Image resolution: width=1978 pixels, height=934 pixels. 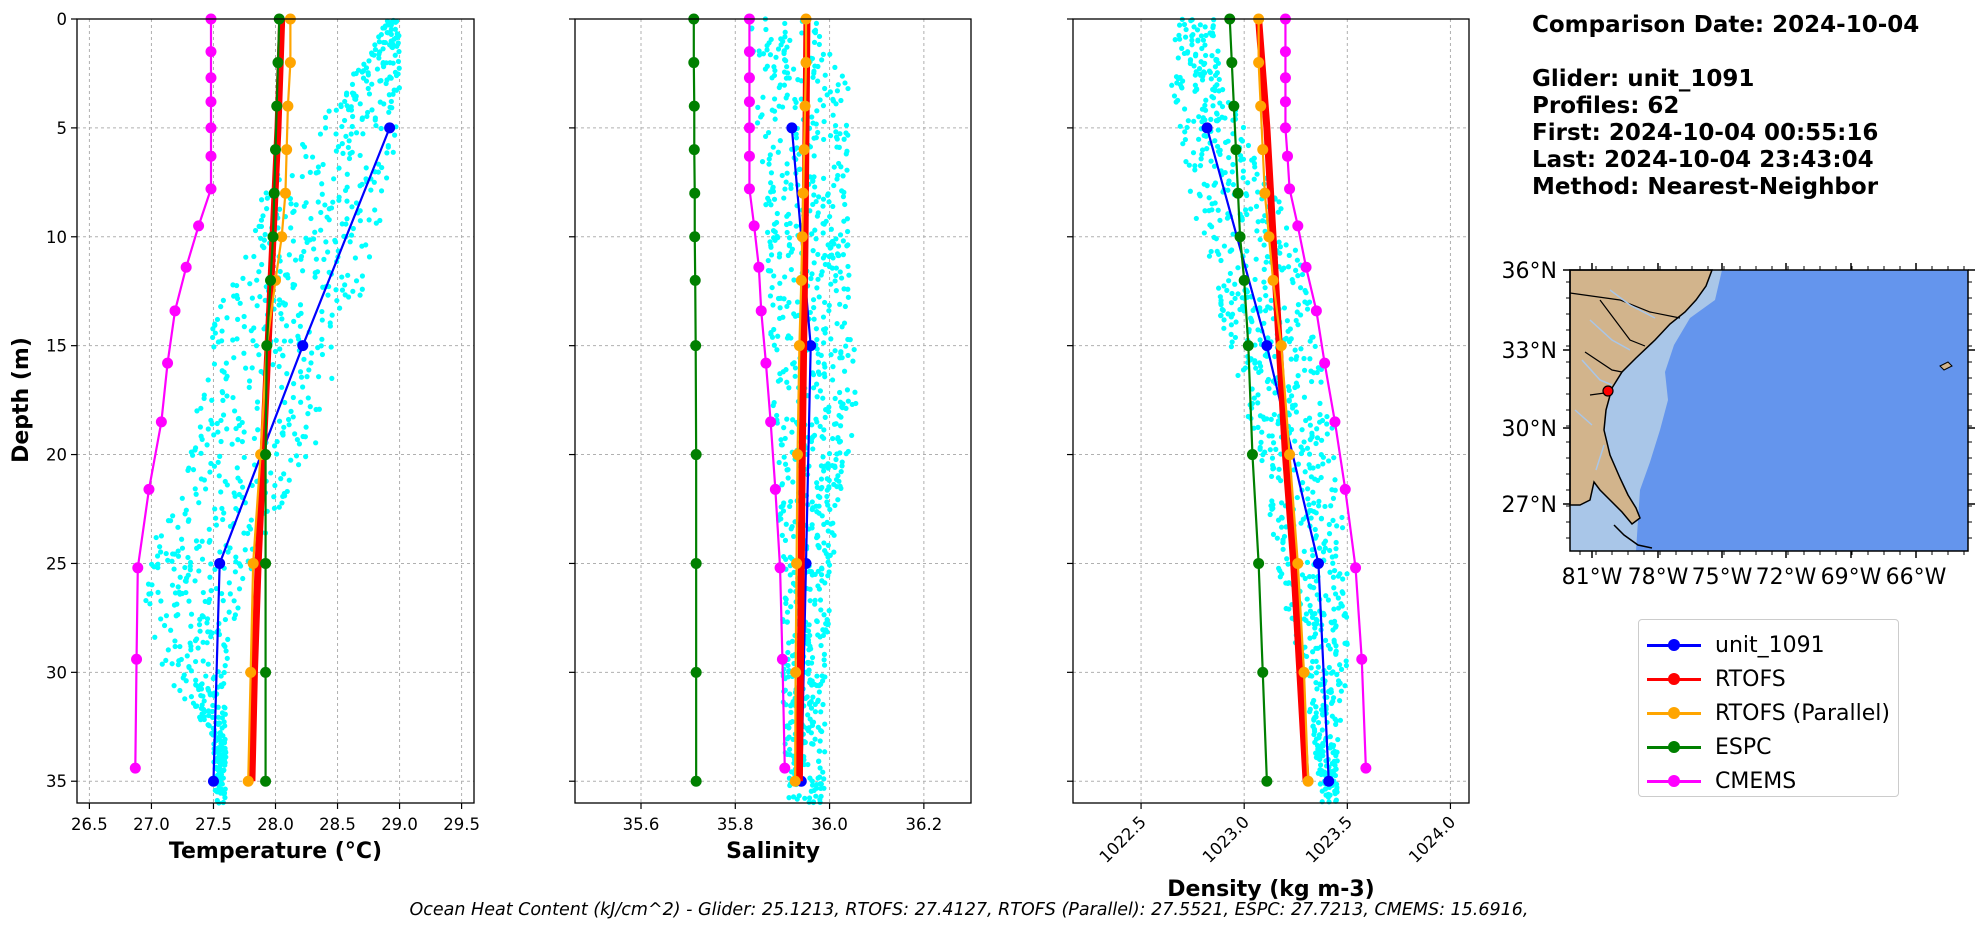 I want to click on x-tick-label: 28.5, so click(x=337, y=824).